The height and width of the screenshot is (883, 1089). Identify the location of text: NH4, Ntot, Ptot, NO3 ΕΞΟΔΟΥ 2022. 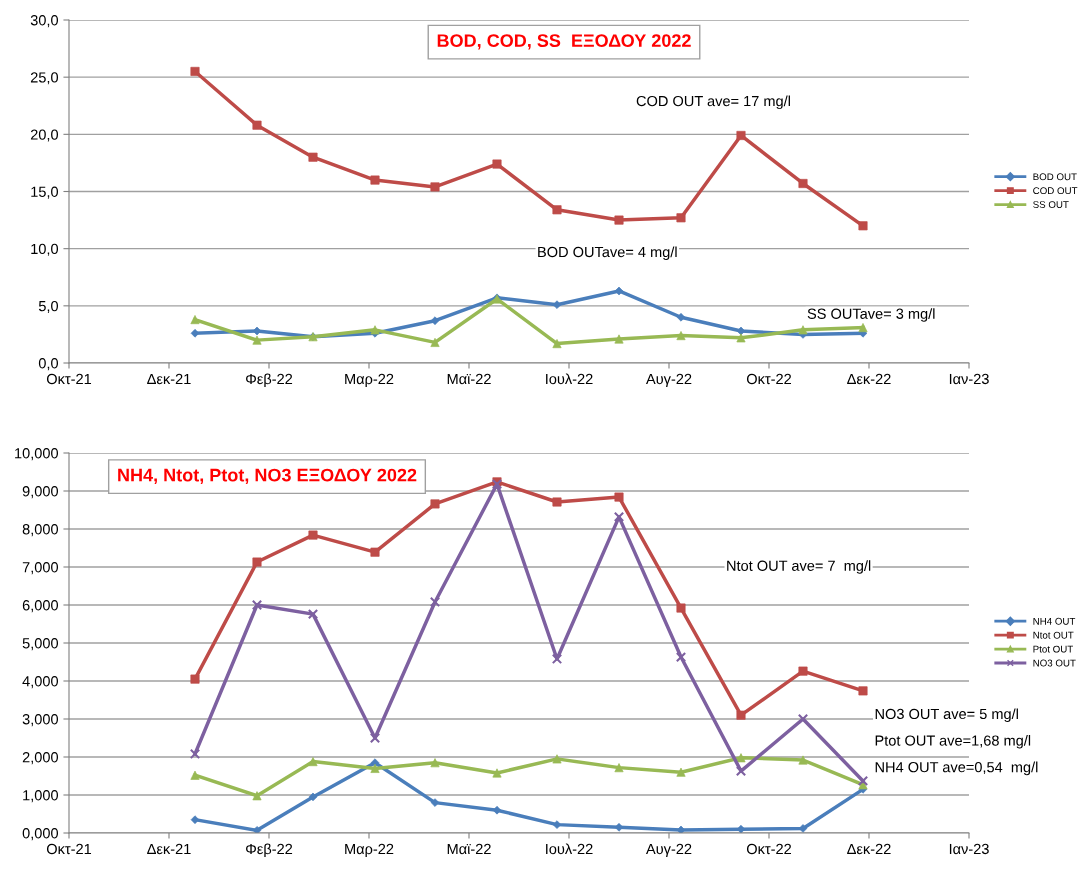
(267, 476).